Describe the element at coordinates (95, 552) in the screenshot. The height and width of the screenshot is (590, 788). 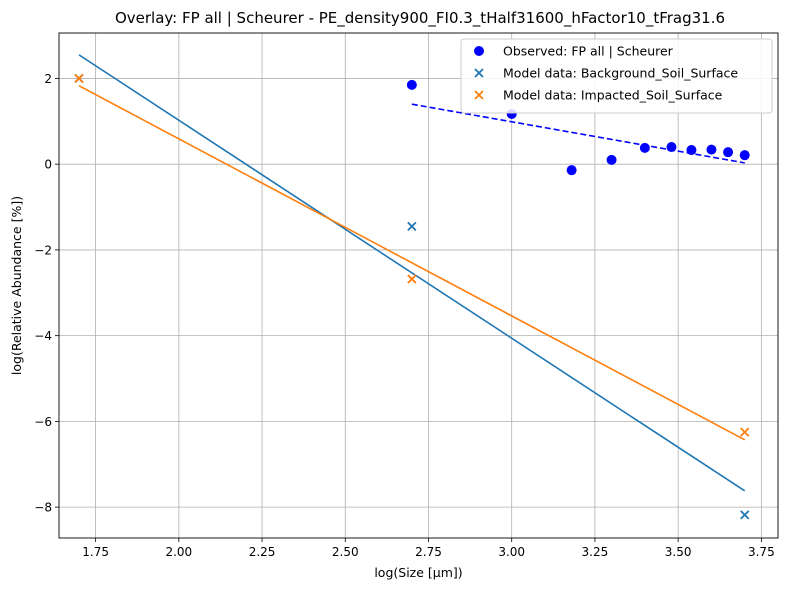
I see `x-tick-label: 1.75` at that location.